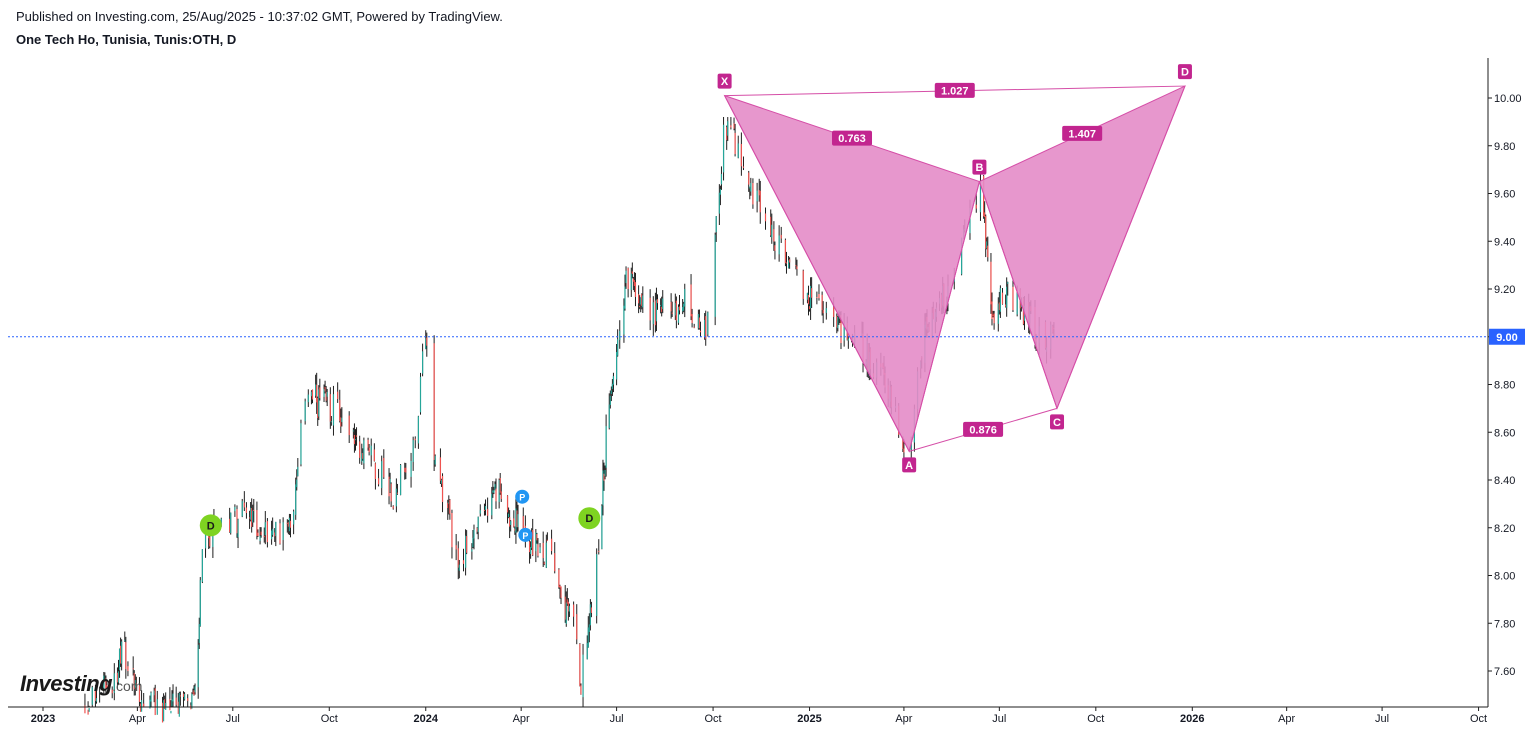  What do you see at coordinates (1504, 386) in the screenshot?
I see `y-tick-label: 8.80` at bounding box center [1504, 386].